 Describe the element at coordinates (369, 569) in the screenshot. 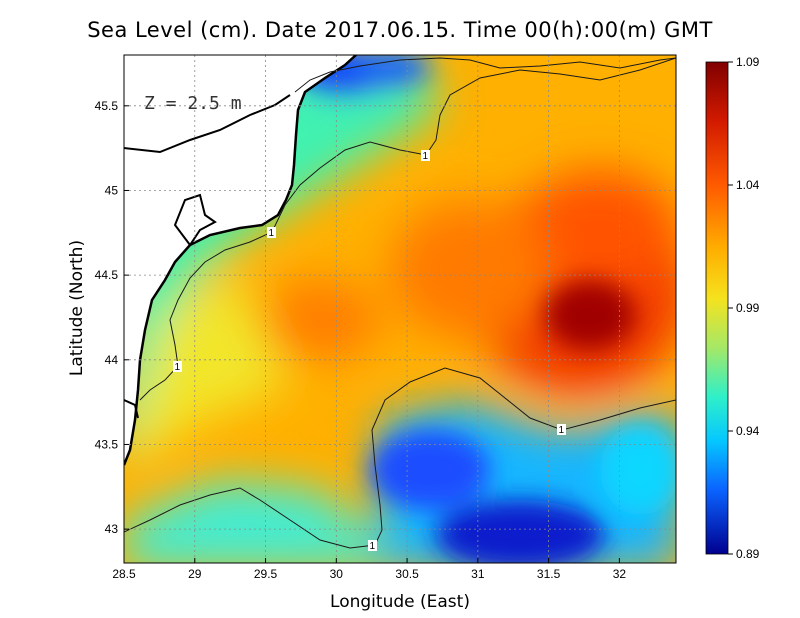

I see `x-axis-ticks: 28.5 29 29.5 30 30.5 31 31.5 32` at that location.